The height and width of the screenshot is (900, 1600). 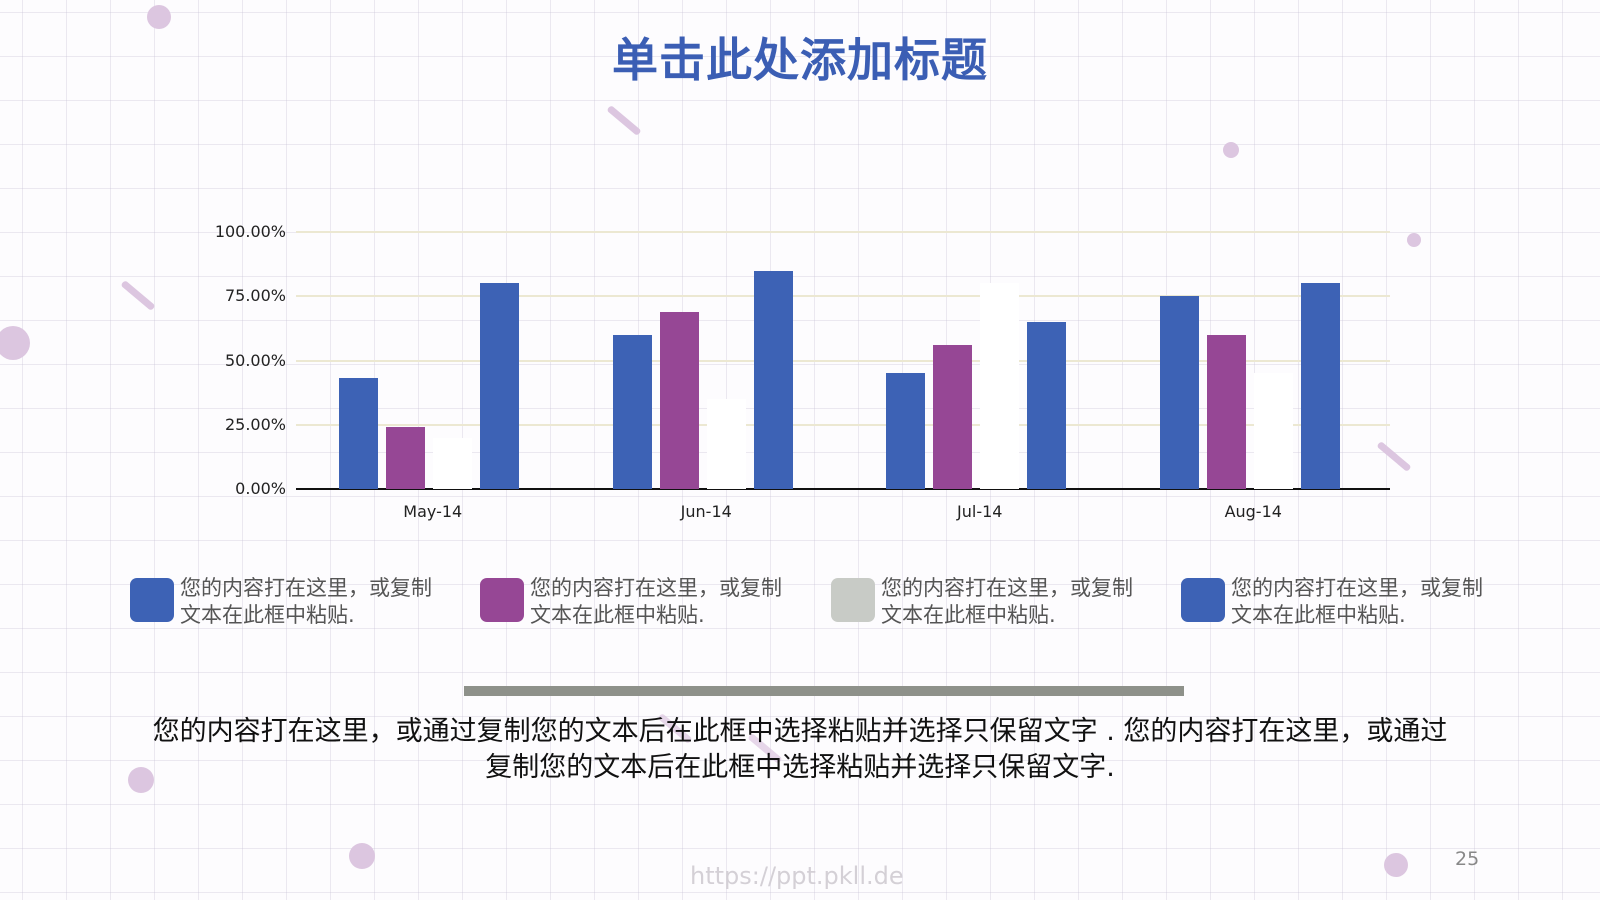 What do you see at coordinates (250, 231) in the screenshot?
I see `y-axis-tick: 100.00%` at bounding box center [250, 231].